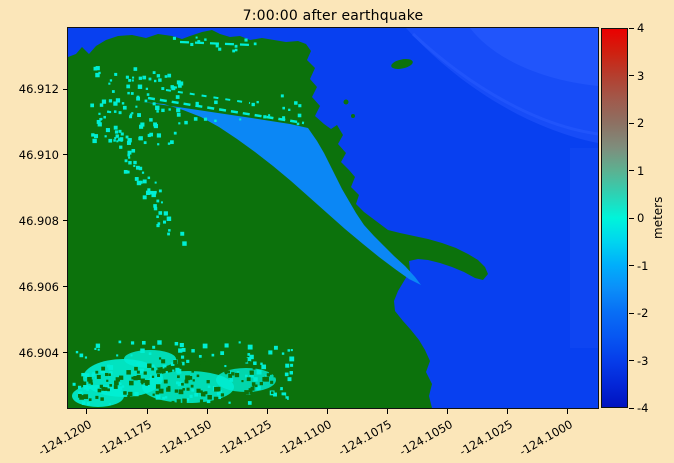  What do you see at coordinates (641, 218) in the screenshot?
I see `colorbar-tick-label: 0` at bounding box center [641, 218].